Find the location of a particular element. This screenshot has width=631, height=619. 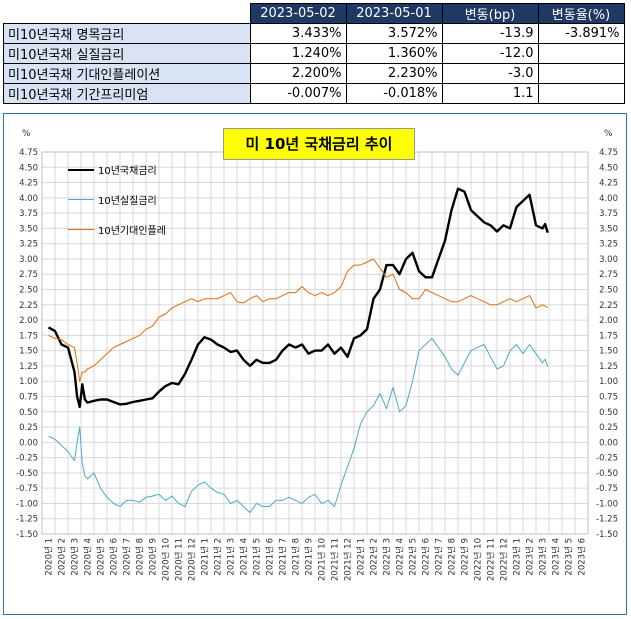

y-tick-label-right: -1.50 is located at coordinates (607, 535).